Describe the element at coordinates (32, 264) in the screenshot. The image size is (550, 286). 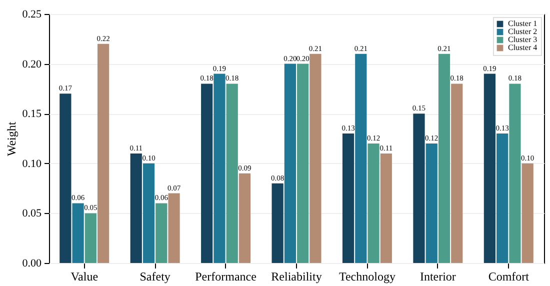
I see `y-tick-label: 0.00` at that location.